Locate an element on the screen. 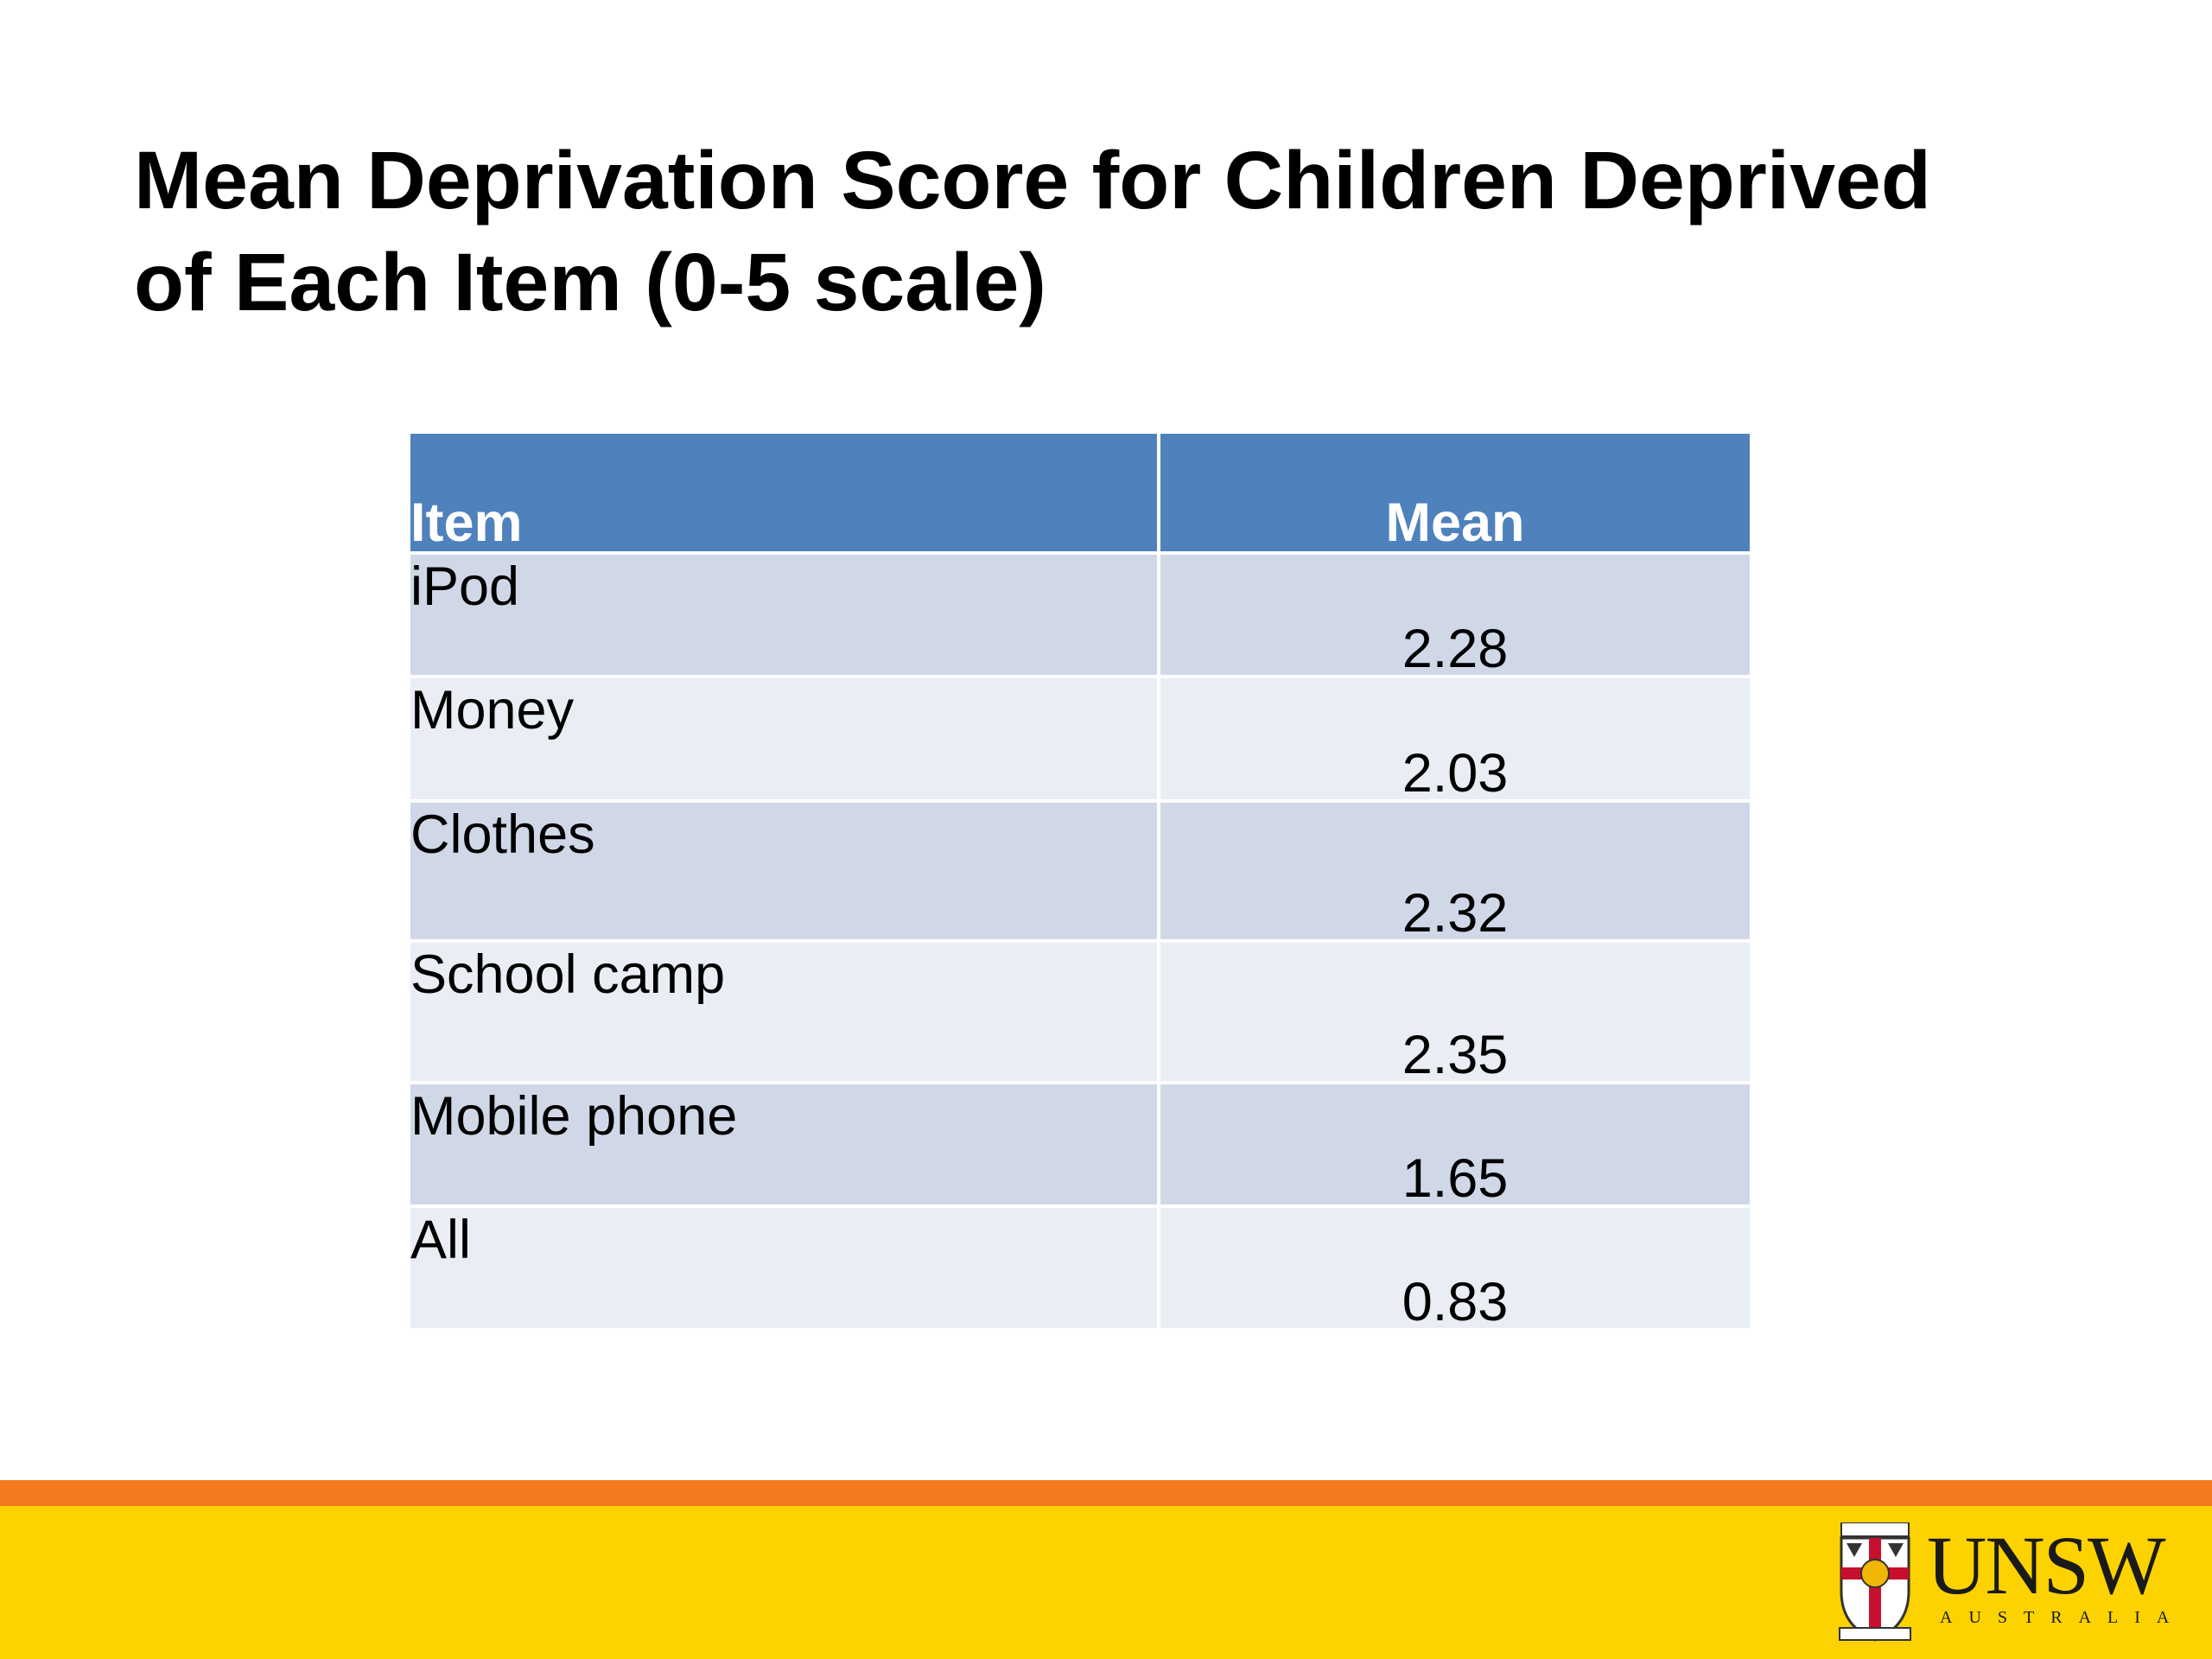 This screenshot has width=2212, height=1659. mean-value: 2.32 is located at coordinates (1455, 913).